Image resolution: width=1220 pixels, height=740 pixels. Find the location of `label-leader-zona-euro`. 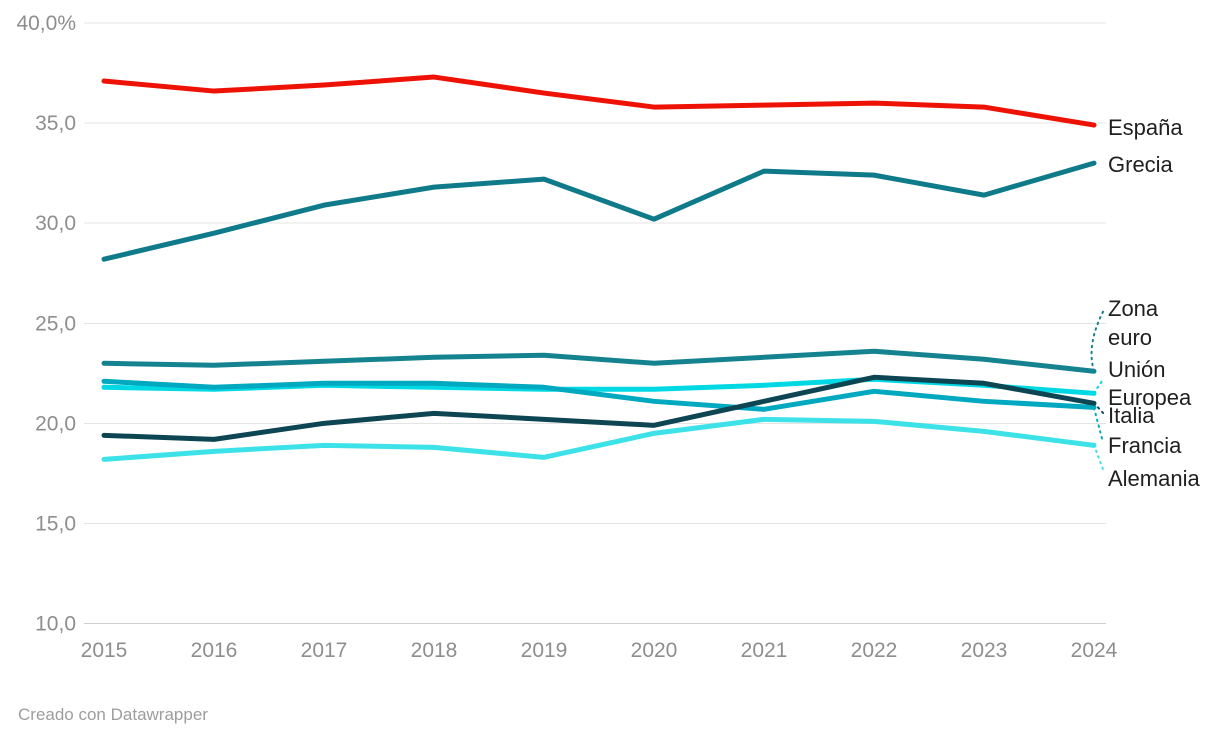

label-leader-zona-euro is located at coordinates (1097, 340).